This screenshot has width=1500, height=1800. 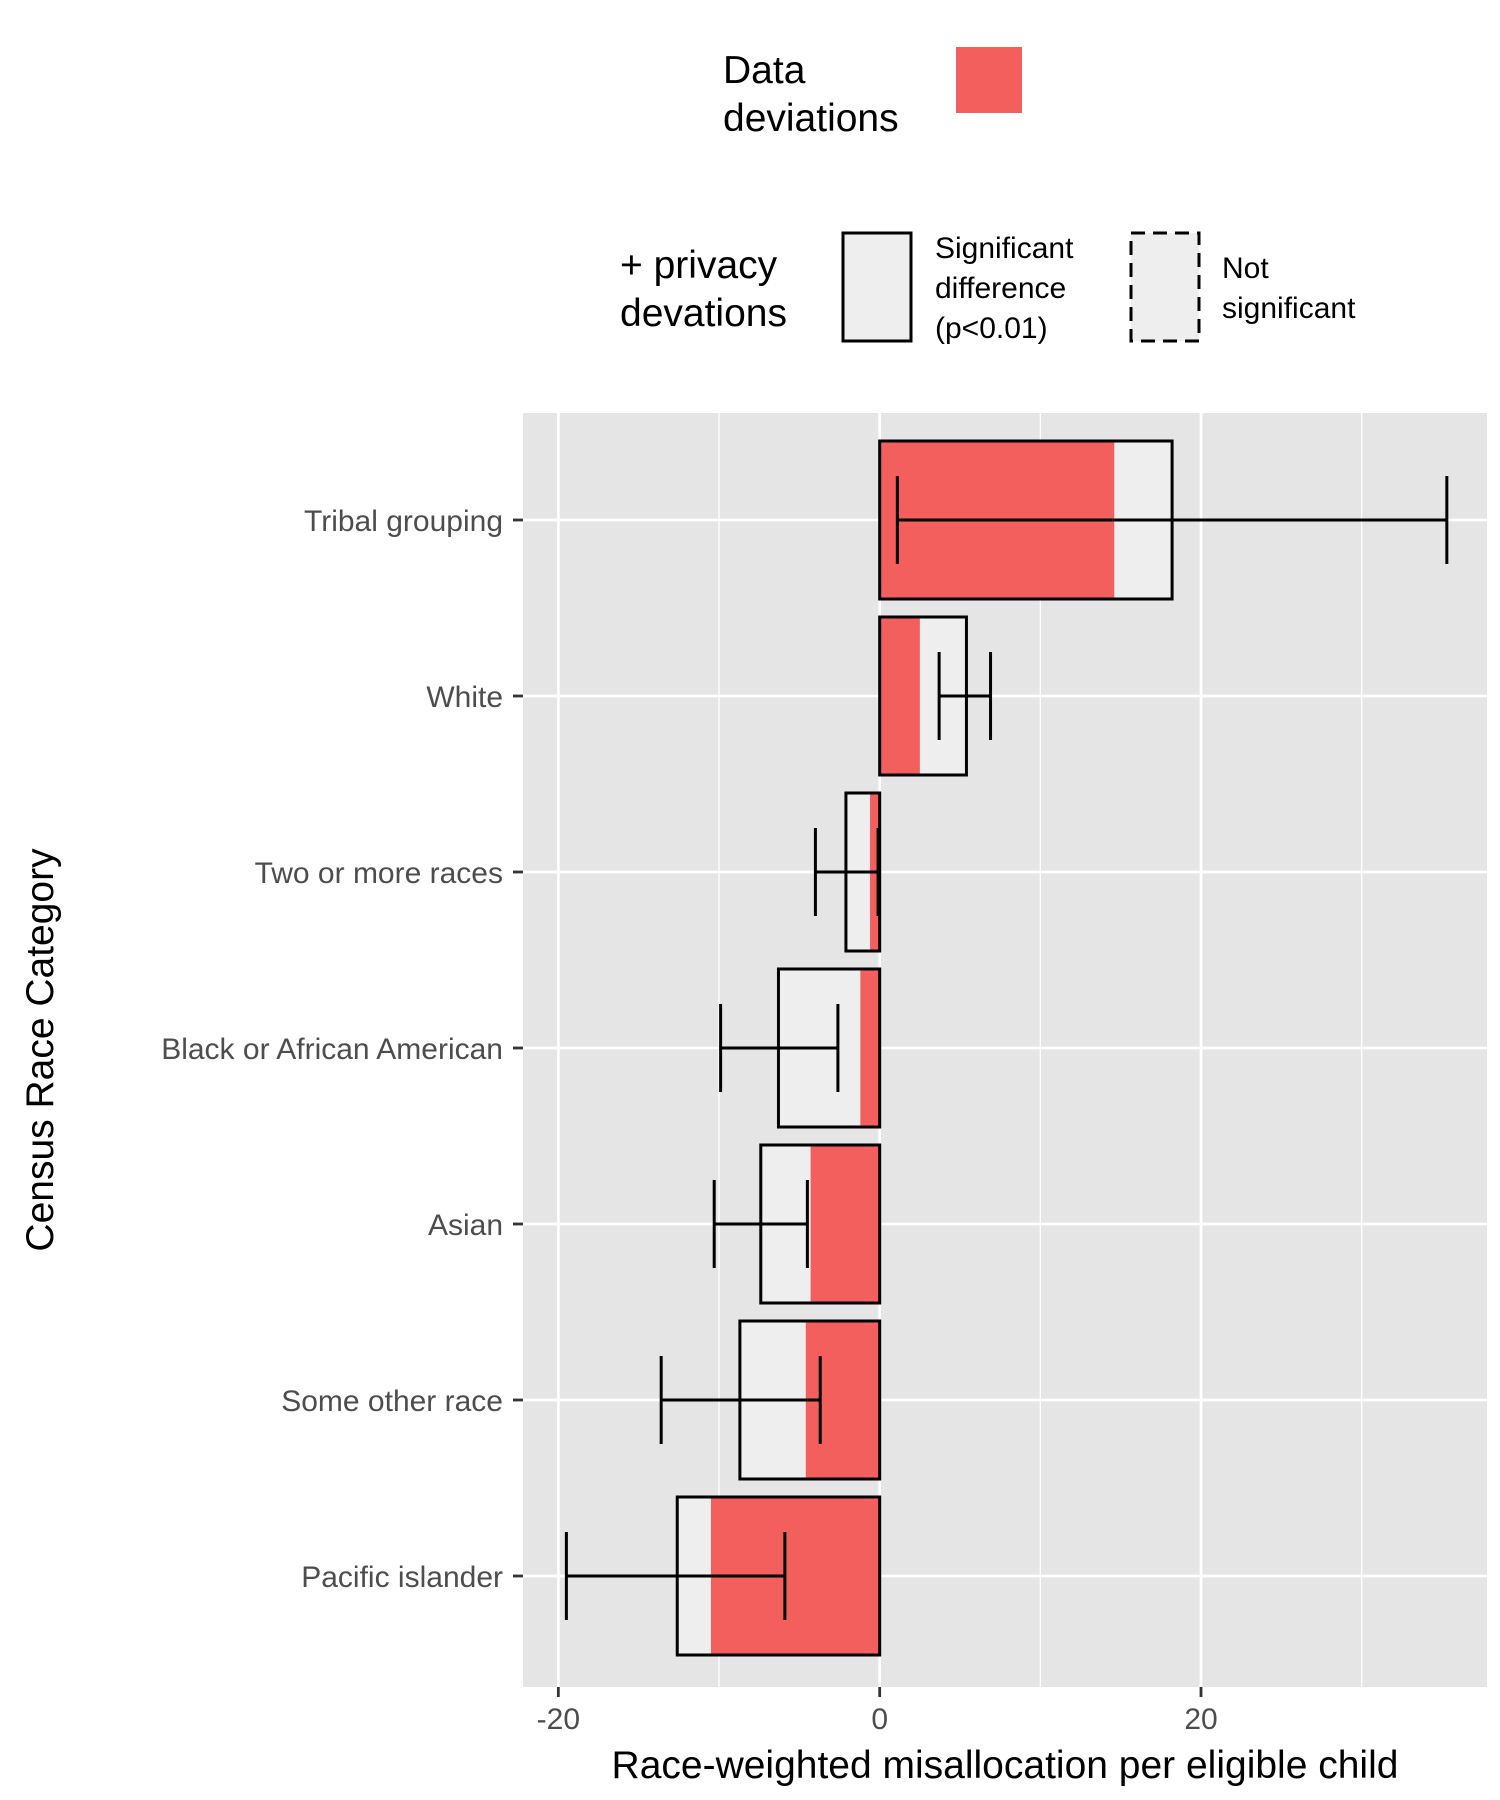 I want to click on legend-title-data-deviations: Data deviations, so click(x=811, y=94).